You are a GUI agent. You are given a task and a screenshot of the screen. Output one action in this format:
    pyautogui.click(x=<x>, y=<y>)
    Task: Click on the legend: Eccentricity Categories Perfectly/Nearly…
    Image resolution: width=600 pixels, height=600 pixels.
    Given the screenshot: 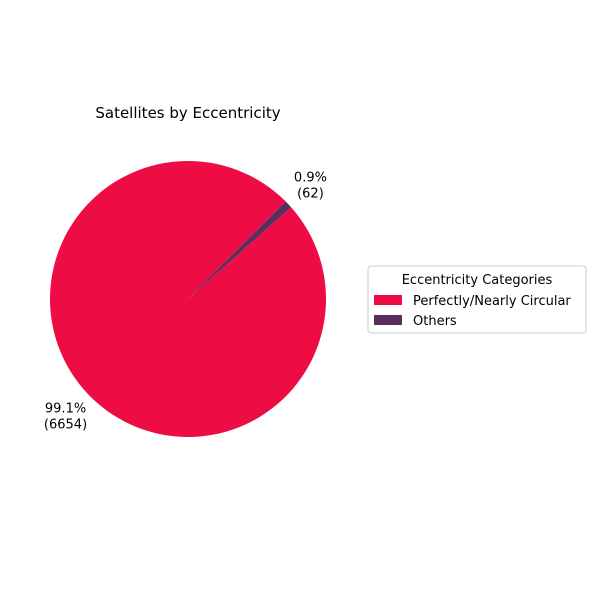 What is the action you would take?
    pyautogui.click(x=477, y=299)
    